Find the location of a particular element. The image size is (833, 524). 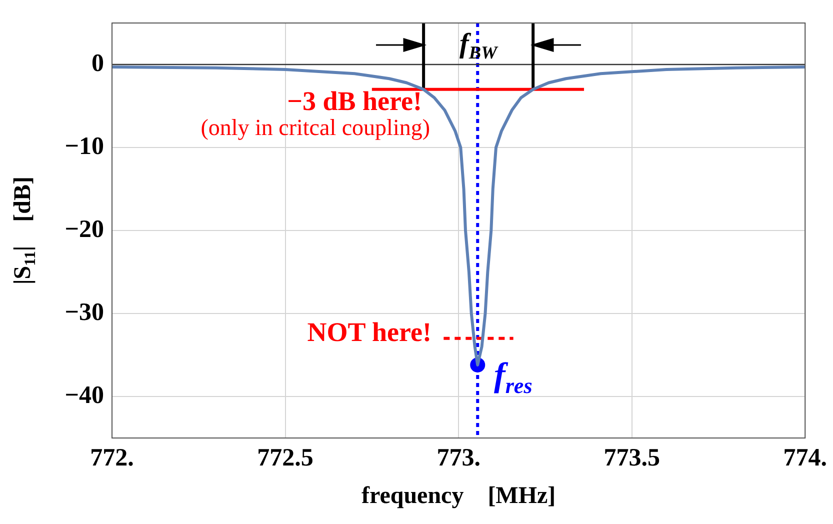

x-tick-label: 773.5 is located at coordinates (632, 458).